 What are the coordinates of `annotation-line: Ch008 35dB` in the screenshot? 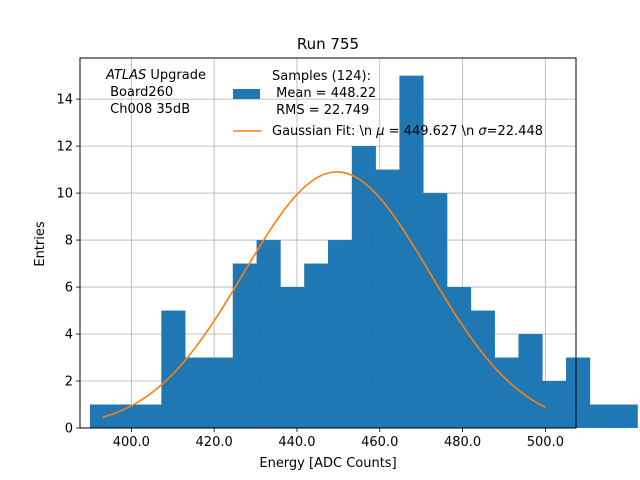 It's located at (148, 109).